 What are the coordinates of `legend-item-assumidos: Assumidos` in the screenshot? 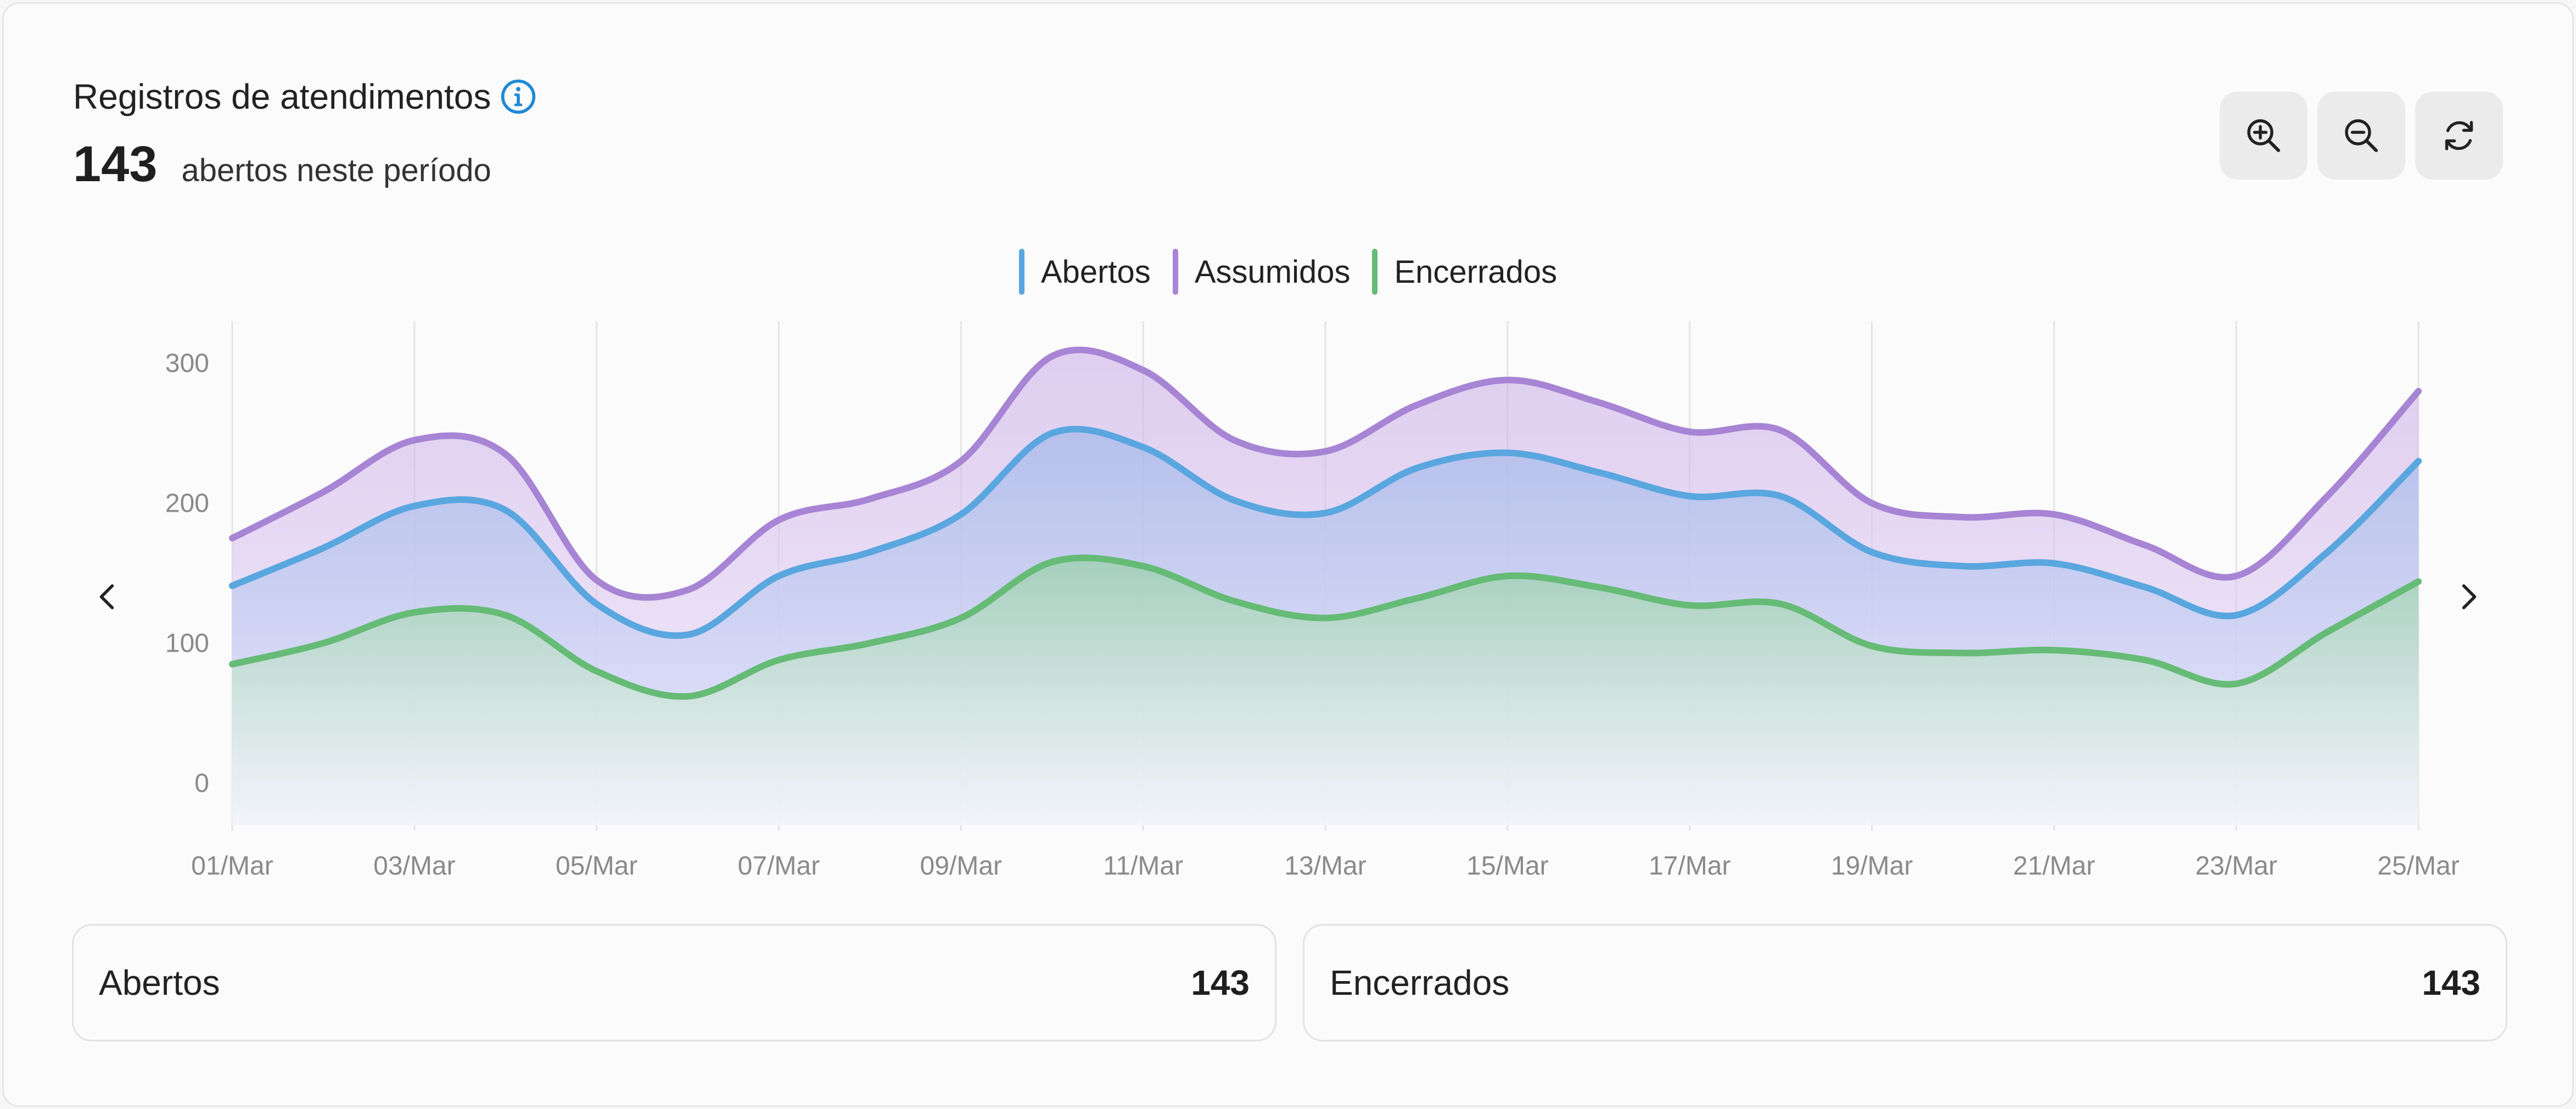 It's located at (1261, 272).